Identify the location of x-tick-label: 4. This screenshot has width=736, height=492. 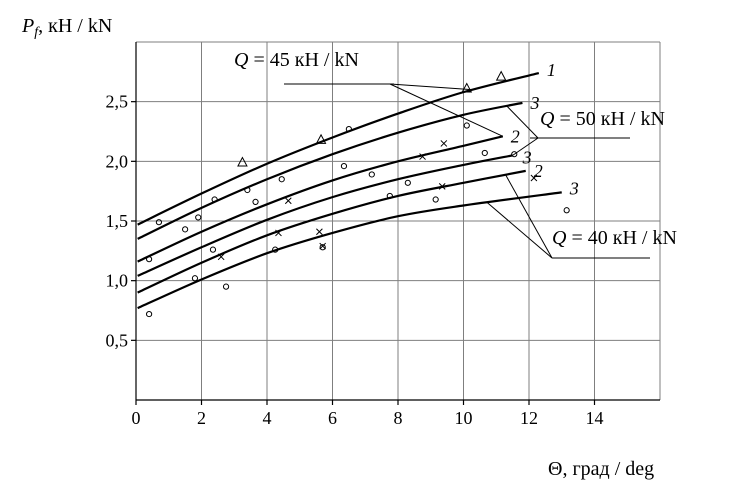
(267, 418).